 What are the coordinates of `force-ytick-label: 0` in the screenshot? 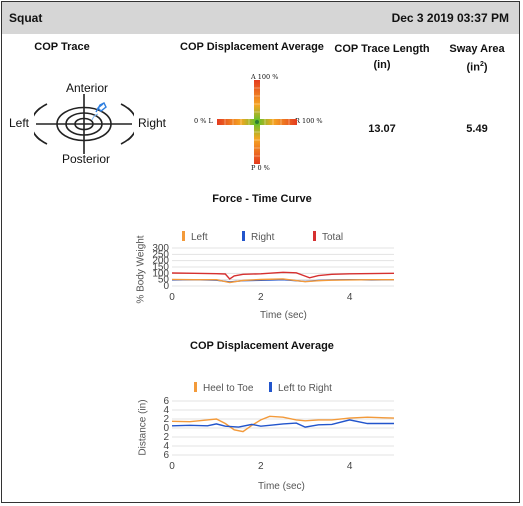 It's located at (166, 286).